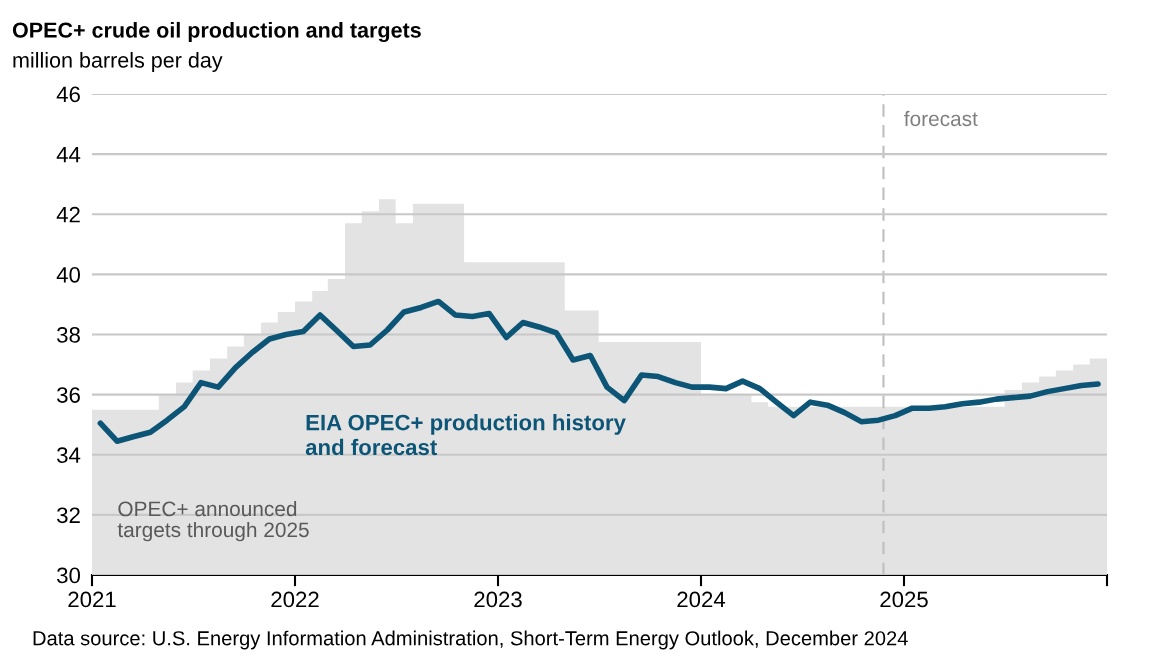 This screenshot has width=1149, height=660. Describe the element at coordinates (92, 599) in the screenshot. I see `x-tick-label: 2021` at that location.